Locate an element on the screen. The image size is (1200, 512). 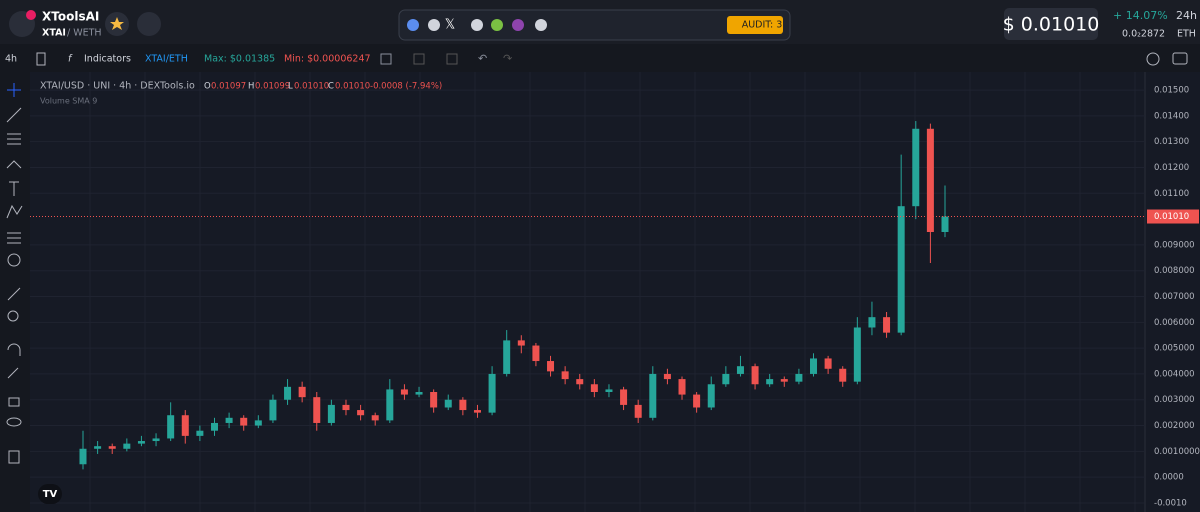
zoom-tool is located at coordinates (13, 316).